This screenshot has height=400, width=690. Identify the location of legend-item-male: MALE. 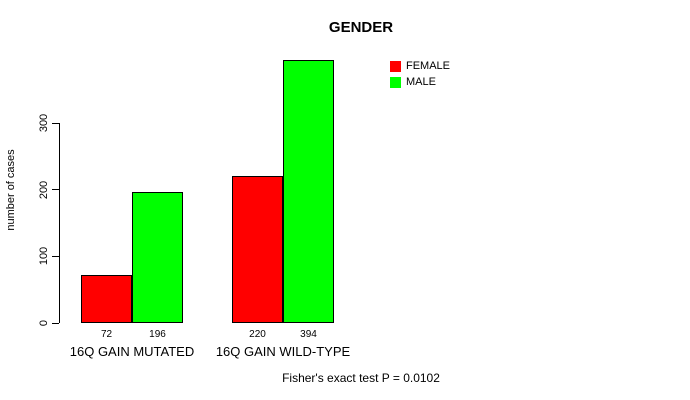
(420, 82).